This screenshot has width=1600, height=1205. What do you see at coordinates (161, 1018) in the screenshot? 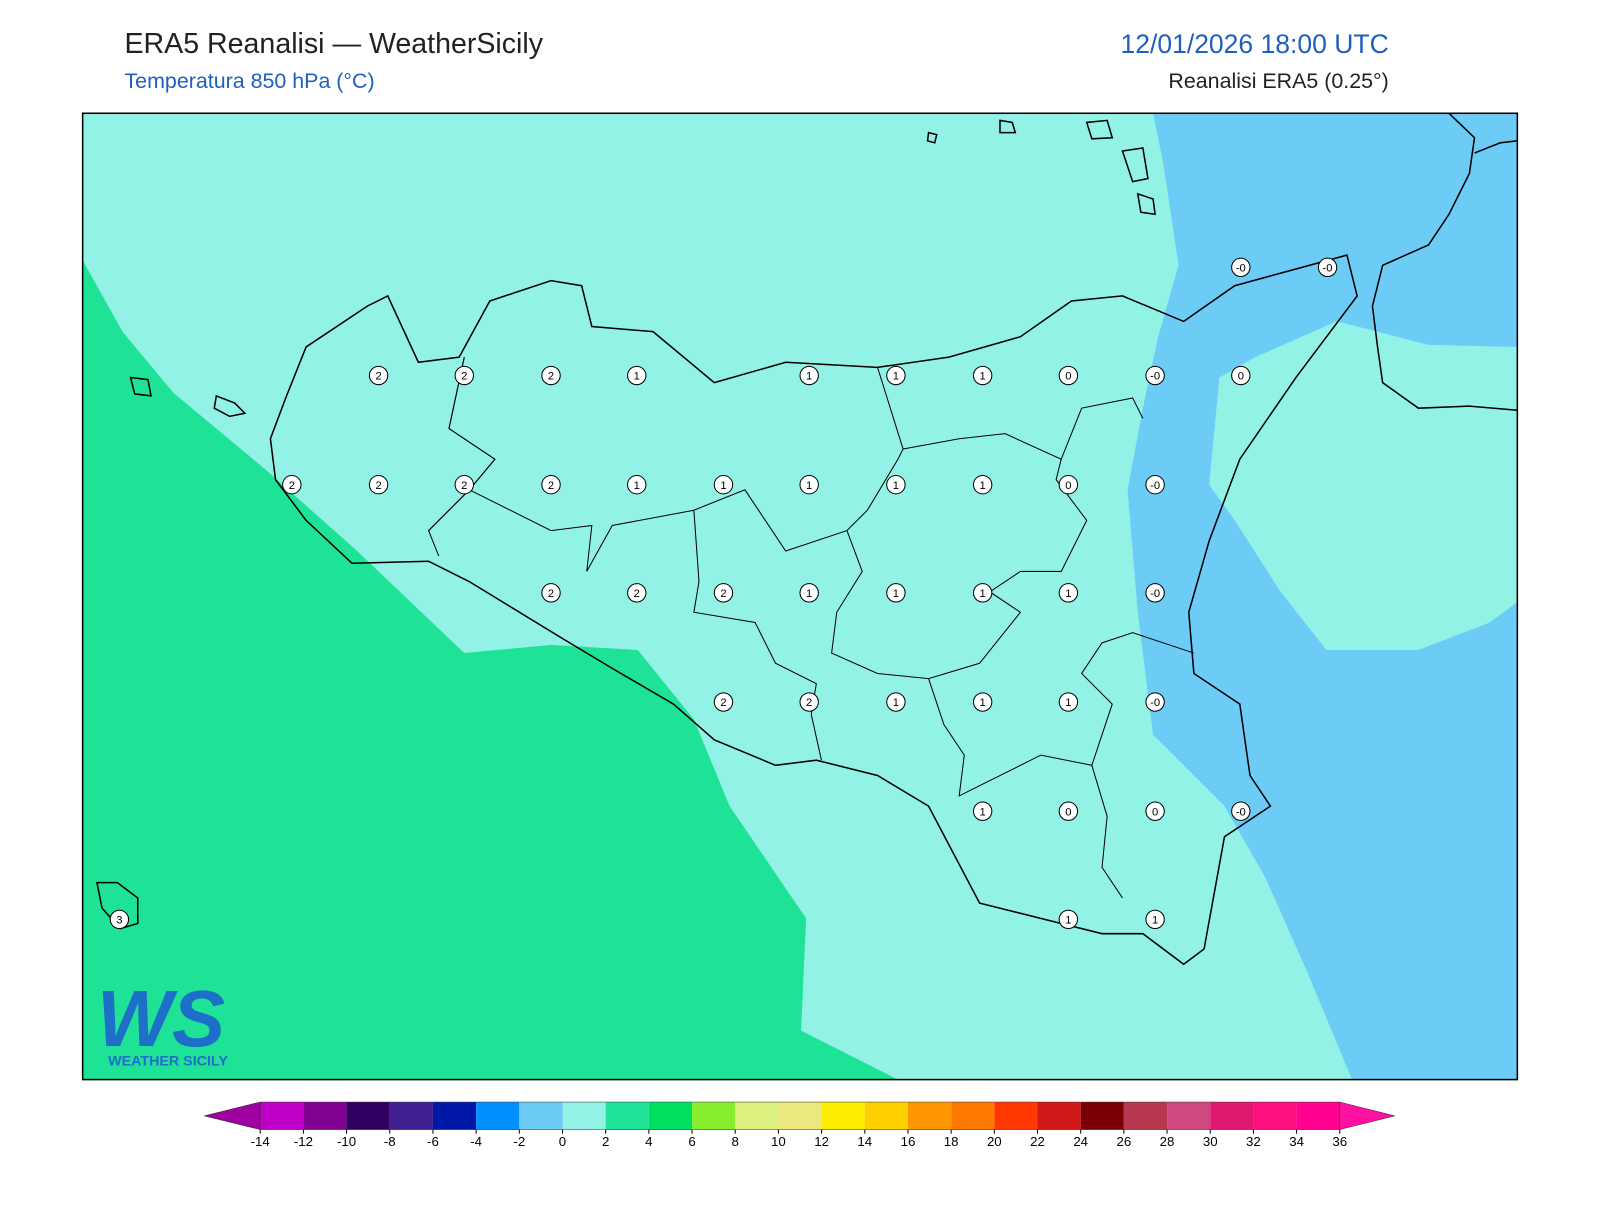
I see `logo-mark: WS` at bounding box center [161, 1018].